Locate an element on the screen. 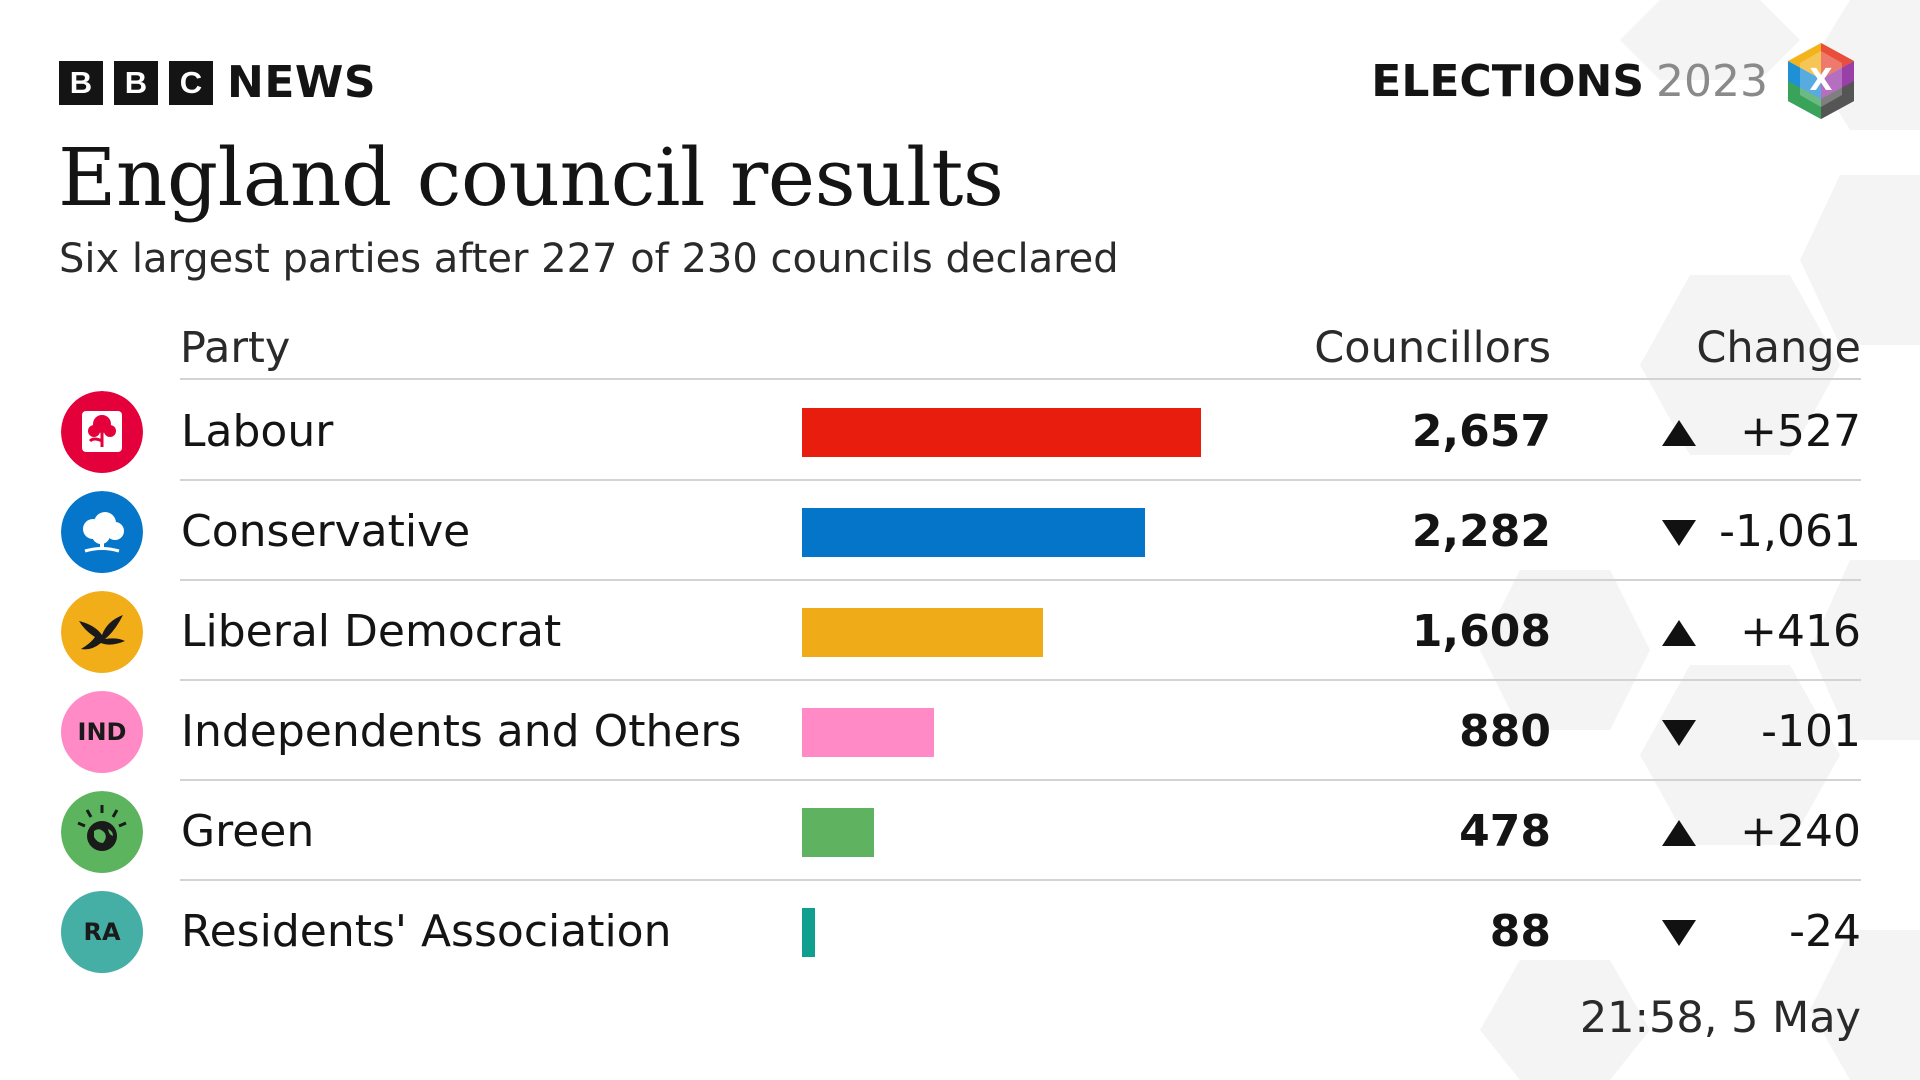  table-row: IND Independents and Others 880 -101 is located at coordinates (960, 730).